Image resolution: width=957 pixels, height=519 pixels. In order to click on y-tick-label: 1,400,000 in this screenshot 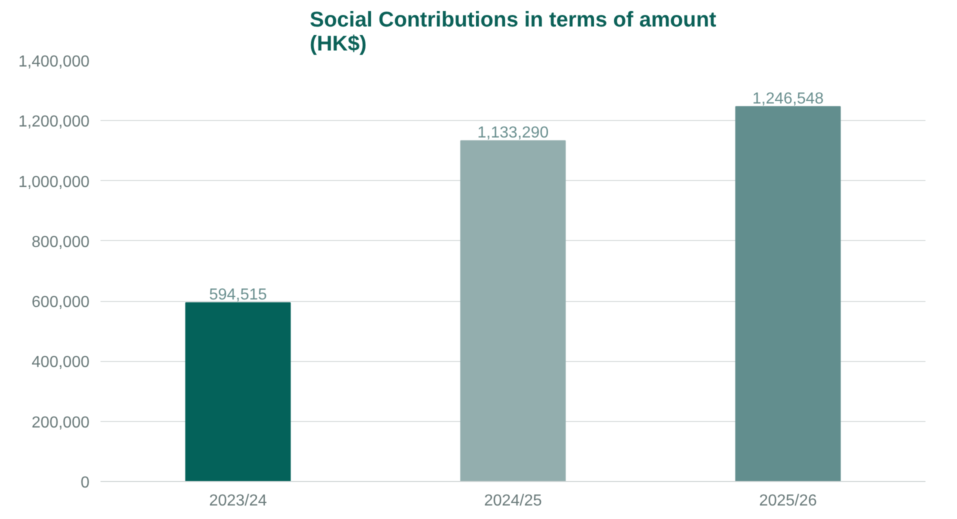, I will do `click(54, 62)`.